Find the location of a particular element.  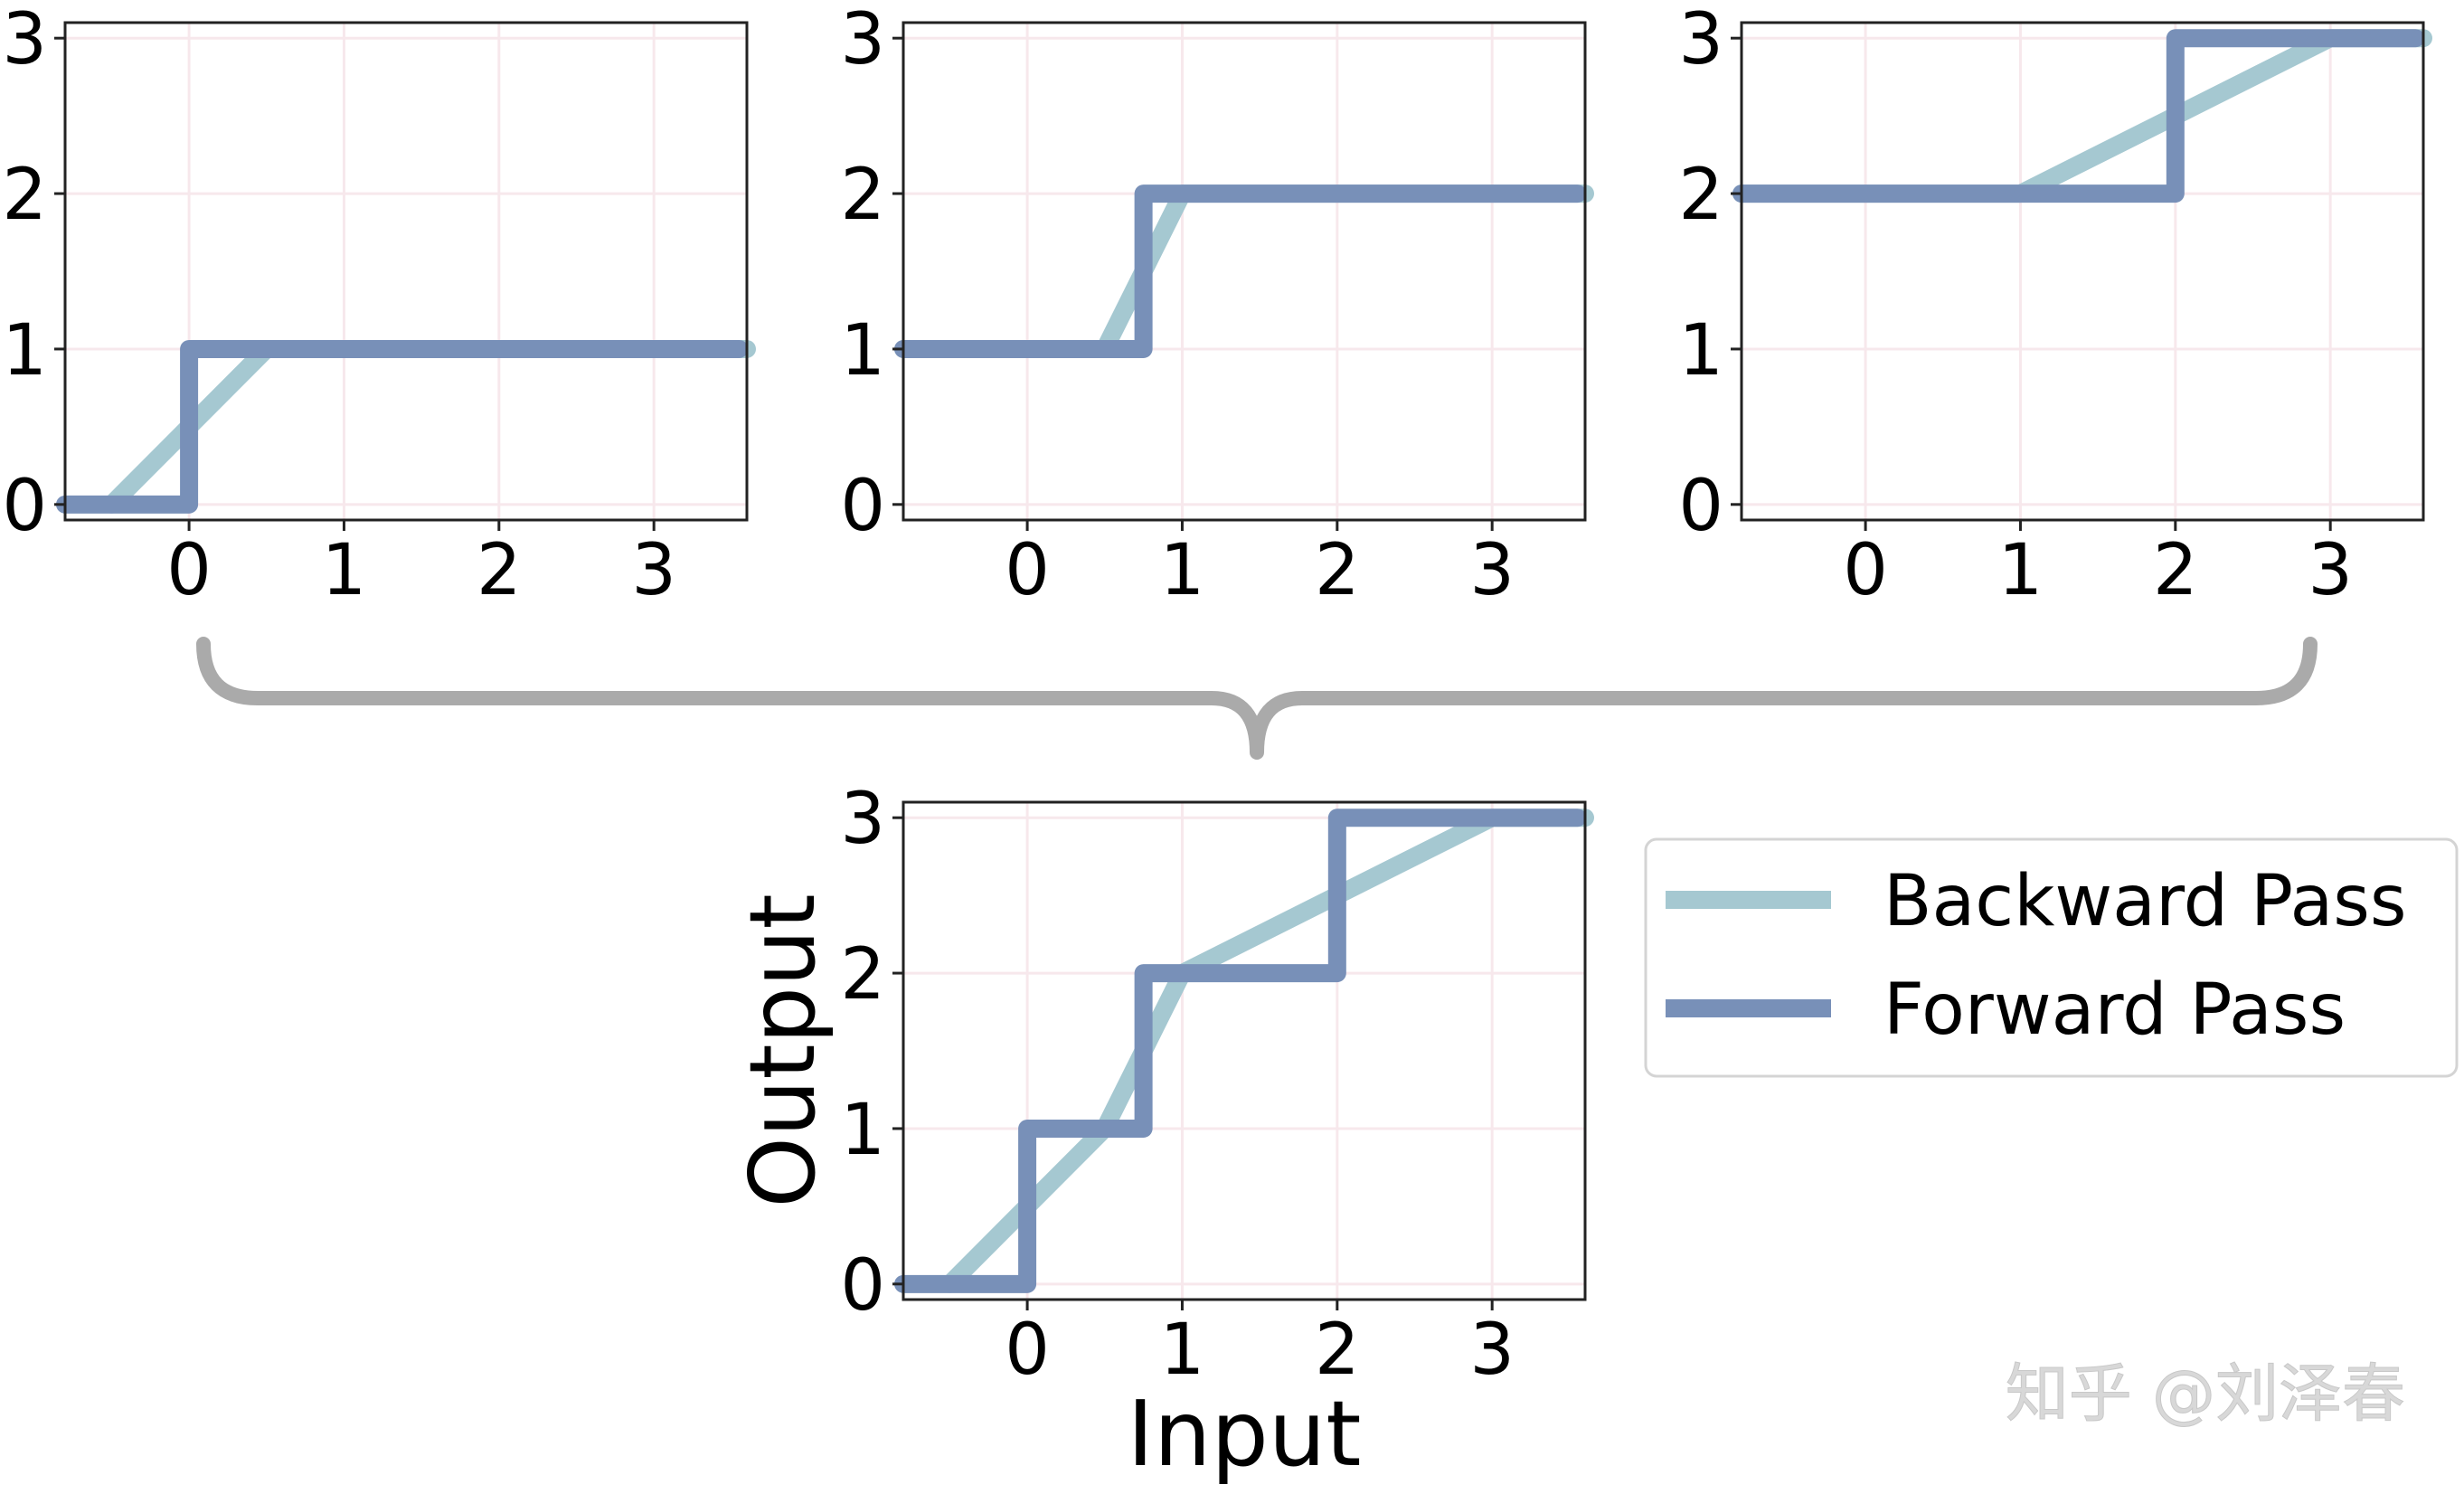

legend: Backward Pass Forward Pass is located at coordinates (2051, 957).